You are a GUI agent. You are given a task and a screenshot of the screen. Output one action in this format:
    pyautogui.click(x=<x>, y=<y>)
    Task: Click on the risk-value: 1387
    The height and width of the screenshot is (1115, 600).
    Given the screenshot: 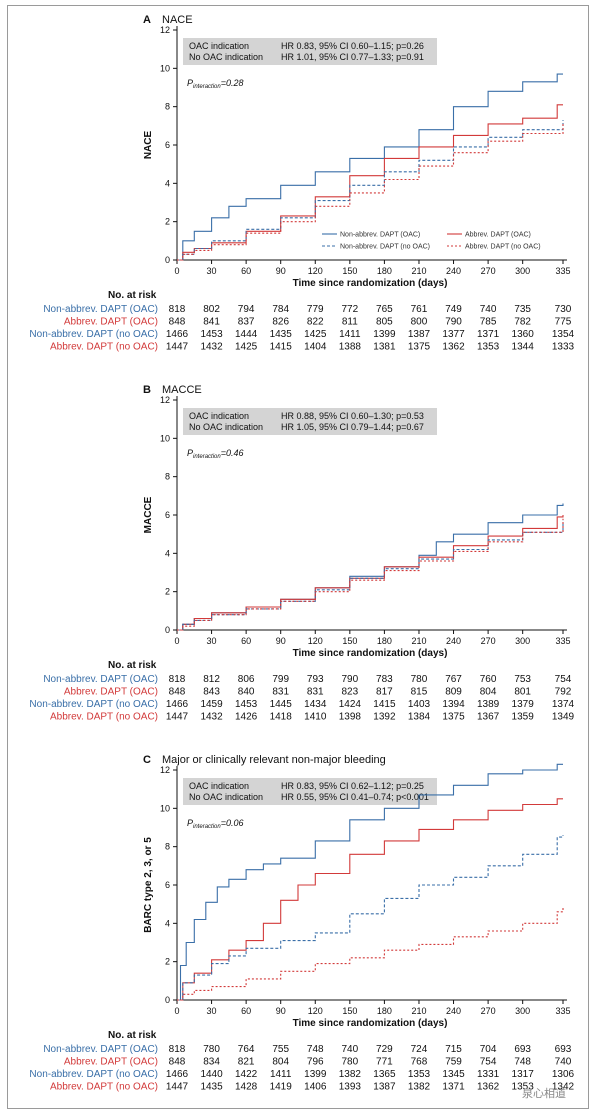 What is the action you would take?
    pyautogui.click(x=384, y=1087)
    